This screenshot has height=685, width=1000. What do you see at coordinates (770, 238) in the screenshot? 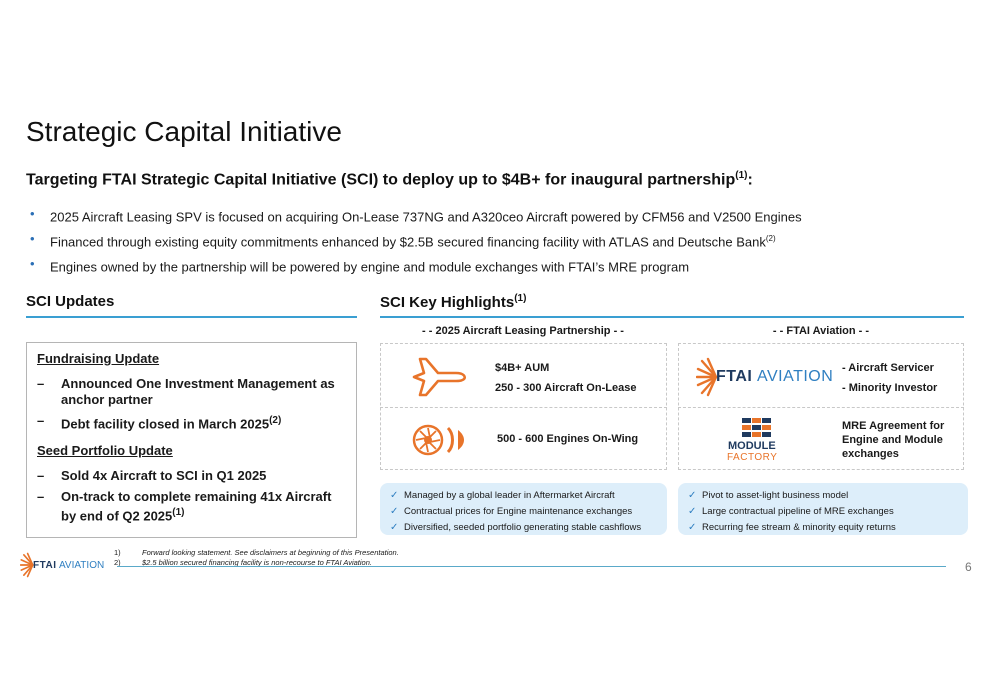
I see `intro-bullet-sup: (2)` at bounding box center [770, 238].